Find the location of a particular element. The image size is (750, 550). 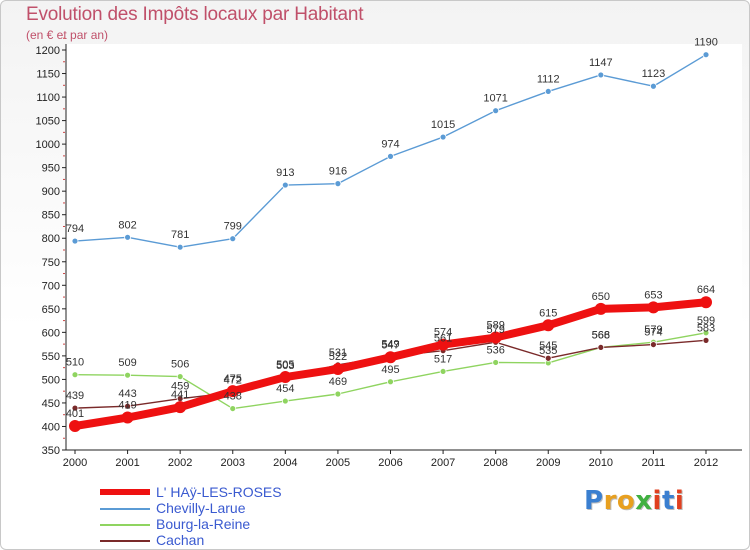

y-tick-label: 1150 is located at coordinates (48, 75).